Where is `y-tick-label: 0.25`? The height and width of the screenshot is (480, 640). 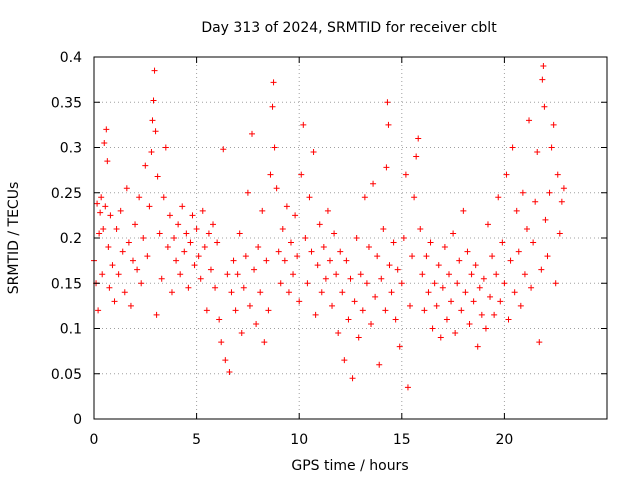 y-tick-label: 0.25 is located at coordinates (66, 194).